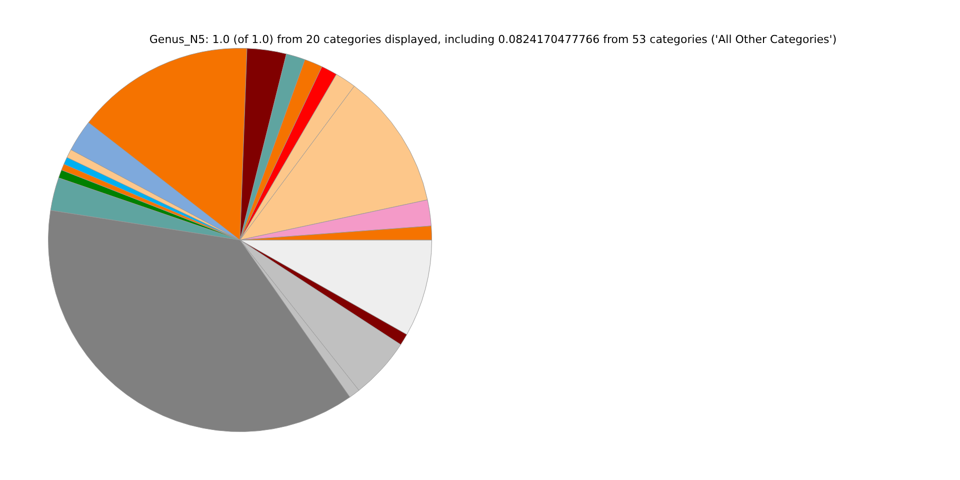 This screenshot has width=960, height=480. I want to click on text: Genus_N5: 1.0 (of 1.0) from 20 categories displayed, including 0.0824170477766 from 53 categories ('All Other Categories'), so click(493, 39).